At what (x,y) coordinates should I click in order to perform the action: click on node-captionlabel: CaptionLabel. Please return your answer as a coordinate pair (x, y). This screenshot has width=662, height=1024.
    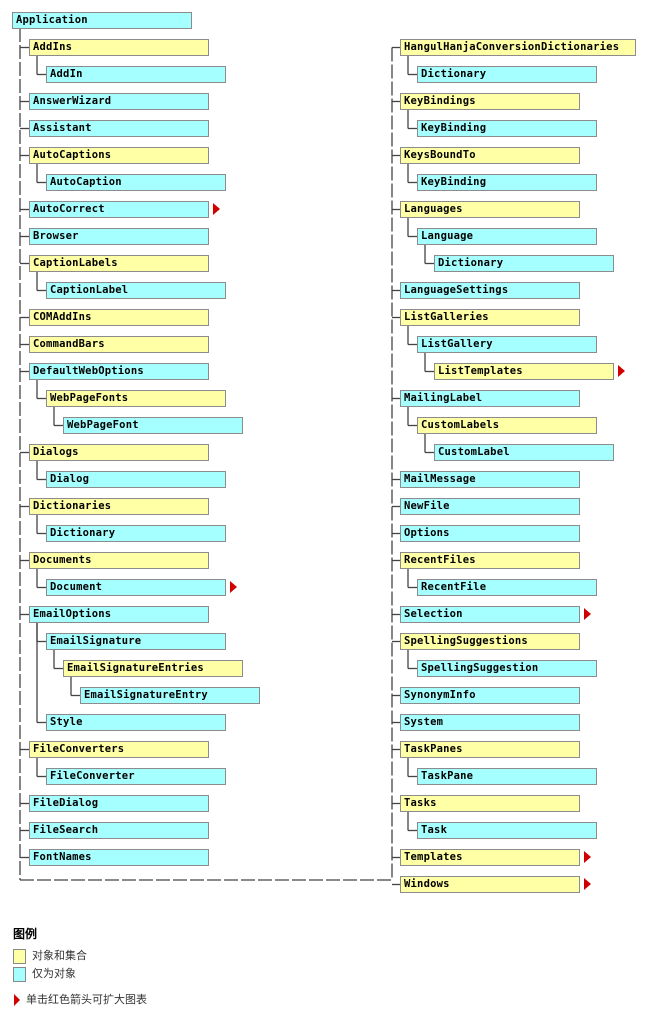
    Looking at the image, I should click on (136, 290).